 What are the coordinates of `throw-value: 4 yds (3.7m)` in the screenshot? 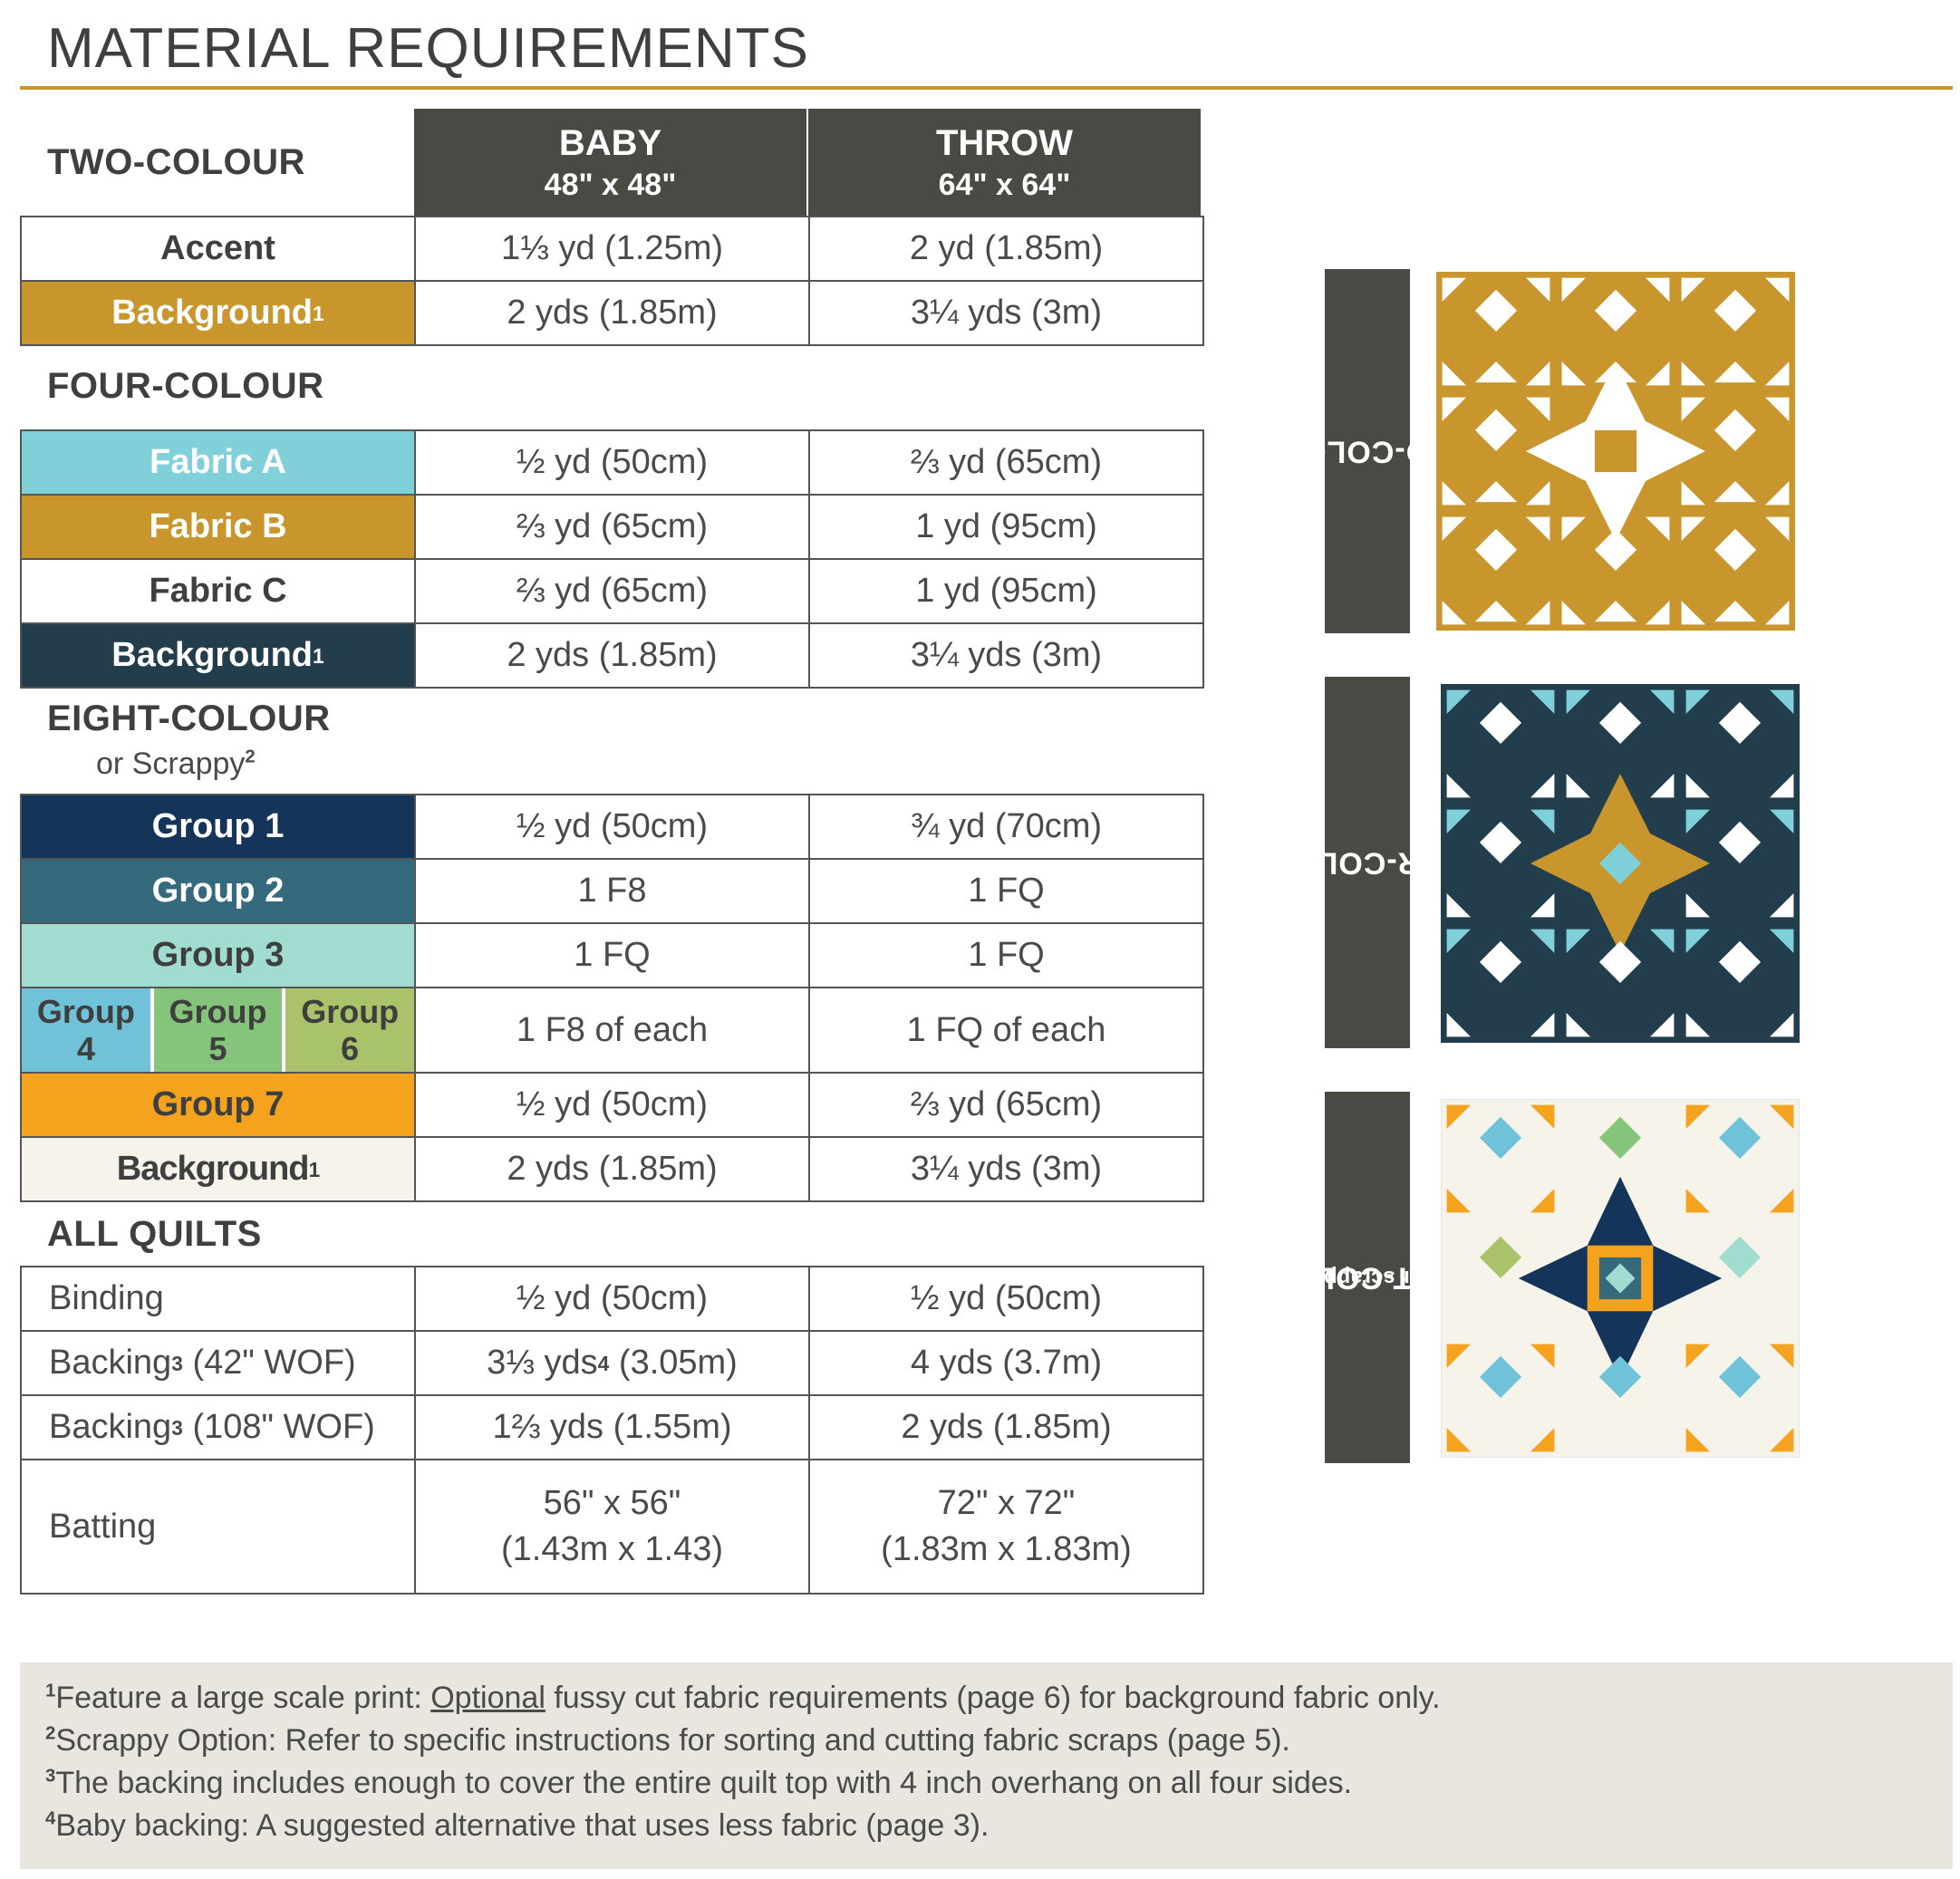 It's located at (1007, 1363).